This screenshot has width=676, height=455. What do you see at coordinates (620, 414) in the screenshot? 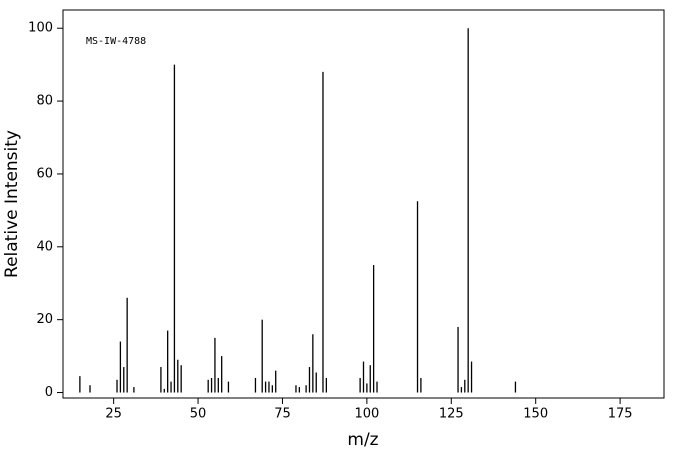
I see `x-tick-label: 175` at bounding box center [620, 414].